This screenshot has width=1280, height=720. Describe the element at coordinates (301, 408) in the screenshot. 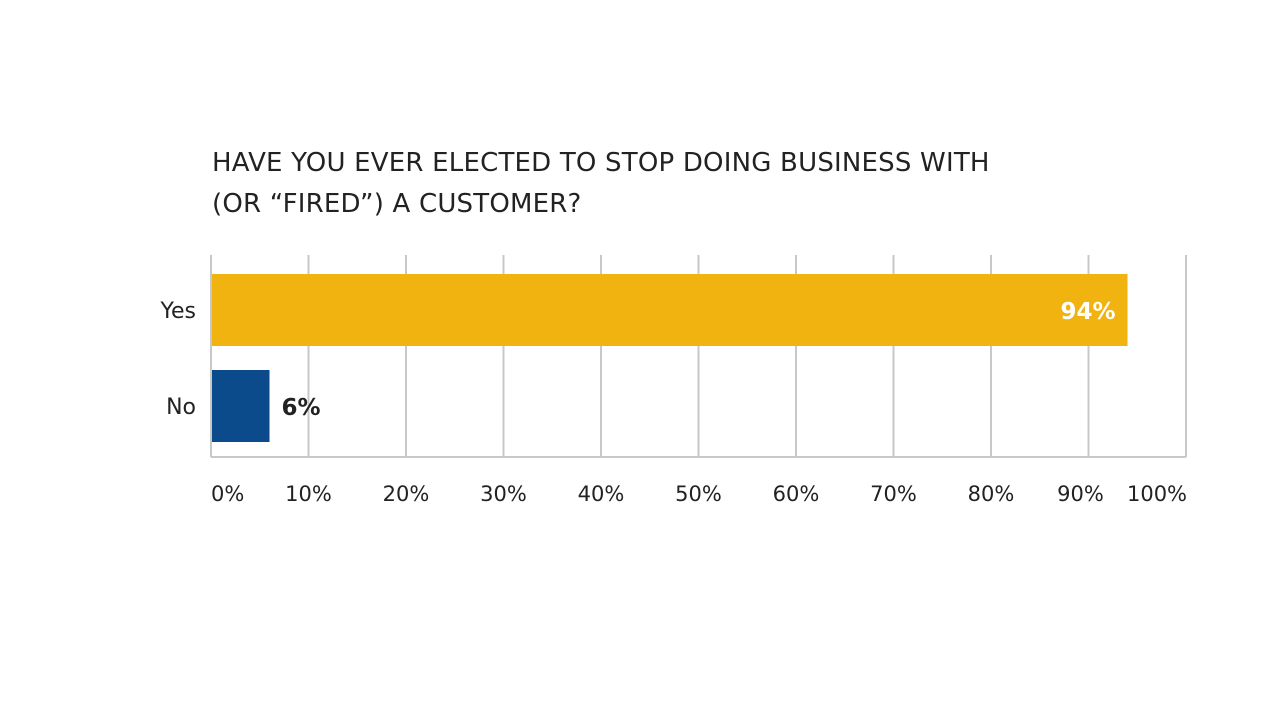

I see `value-label-no: 6%` at that location.